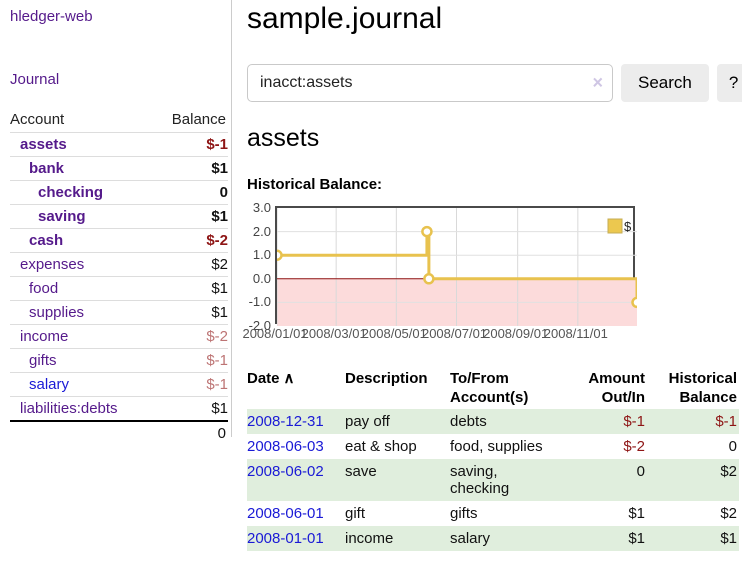 The height and width of the screenshot is (582, 742). I want to click on register-col-historical: Historical Balance, so click(702, 388).